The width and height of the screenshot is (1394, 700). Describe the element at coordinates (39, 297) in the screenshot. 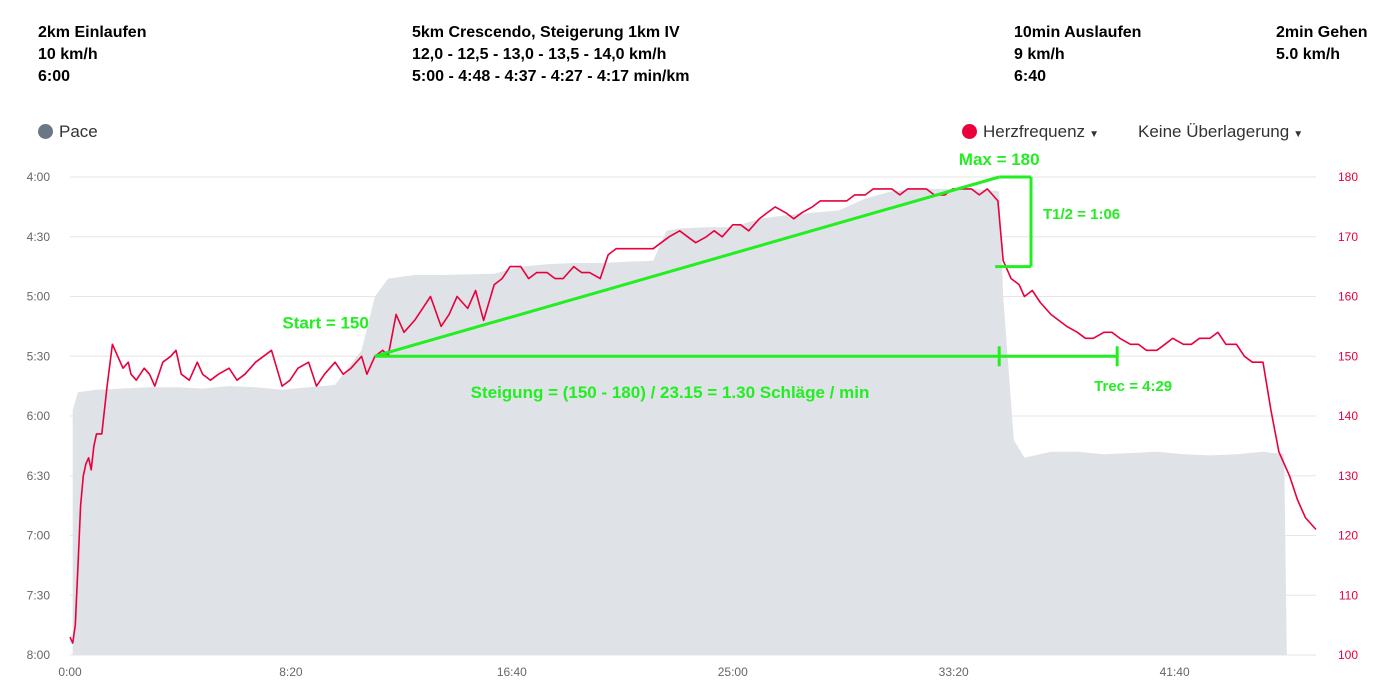

I see `y-left-tick-label: 5:00` at that location.